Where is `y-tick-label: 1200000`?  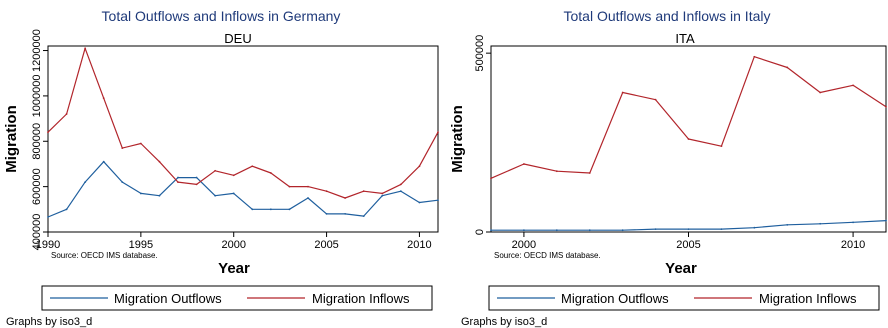
y-tick-label: 1200000 is located at coordinates (37, 50).